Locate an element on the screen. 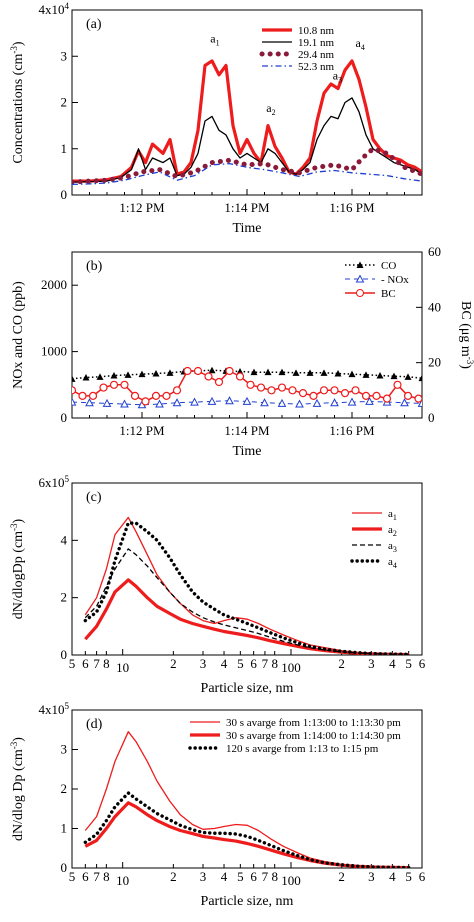 Image resolution: width=474 pixels, height=922 pixels. x-tick-label: 1:16 PM is located at coordinates (352, 207).